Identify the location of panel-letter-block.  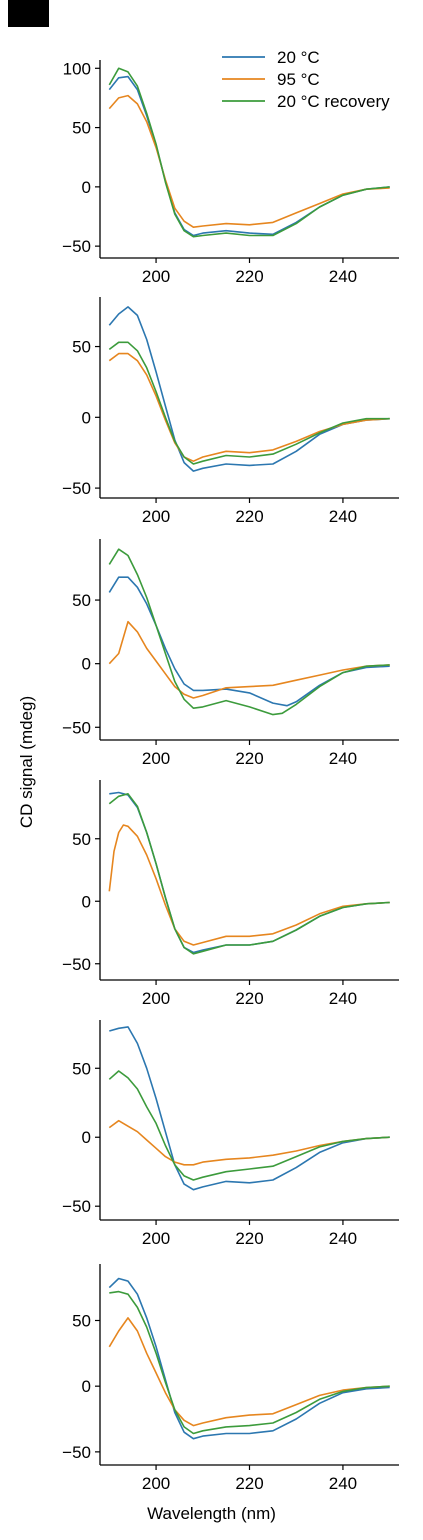
(28, 13).